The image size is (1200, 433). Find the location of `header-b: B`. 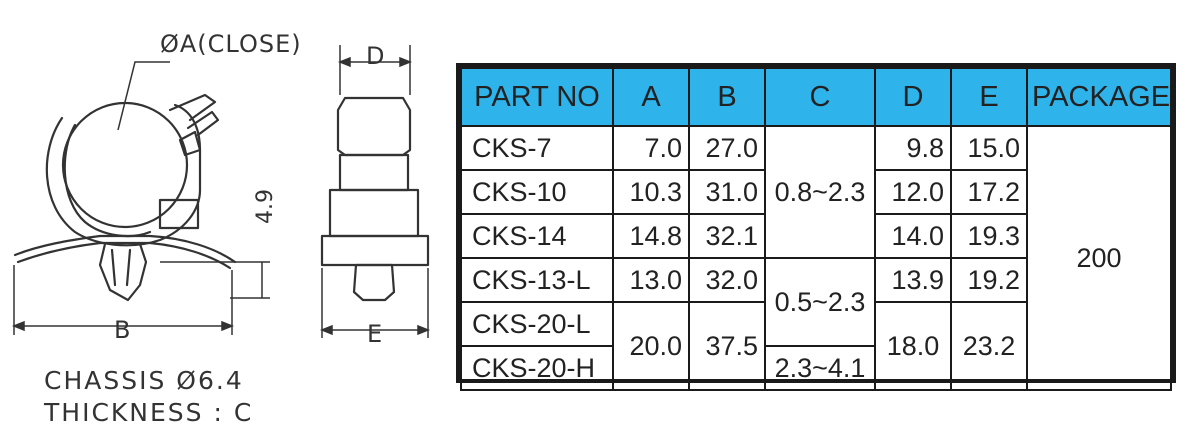

header-b: B is located at coordinates (727, 97).